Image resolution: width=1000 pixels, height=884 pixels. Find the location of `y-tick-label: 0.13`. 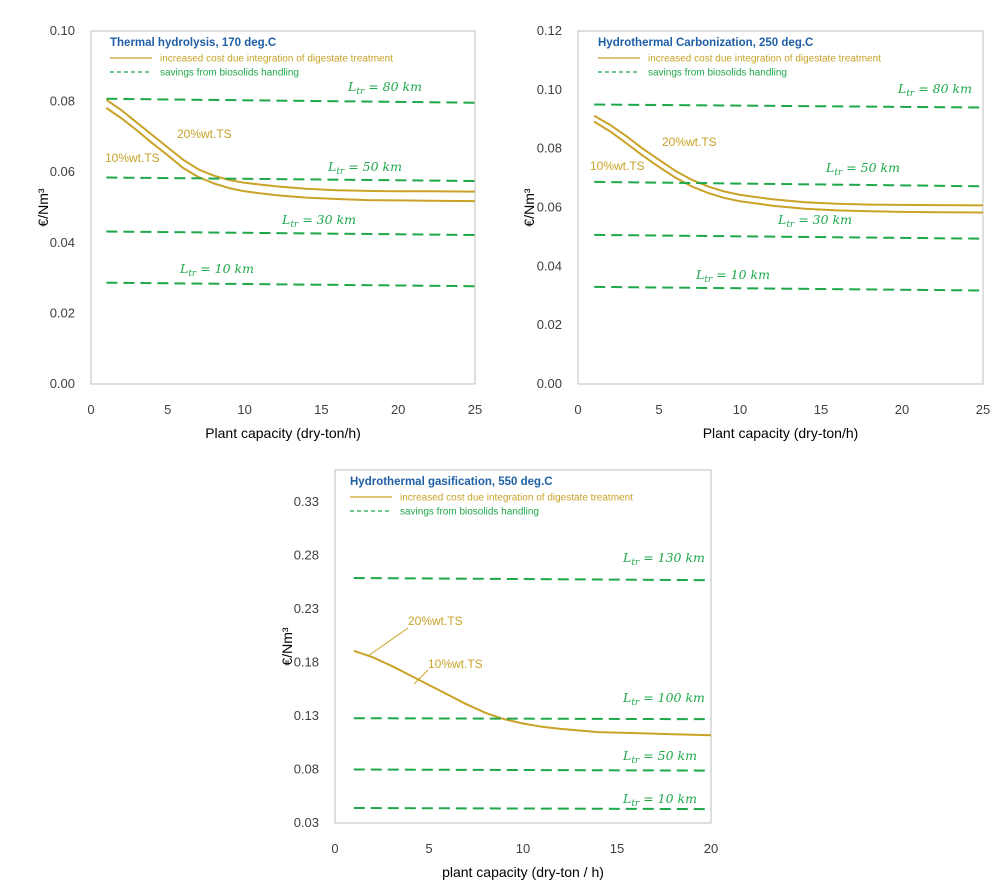

y-tick-label: 0.13 is located at coordinates (306, 715).